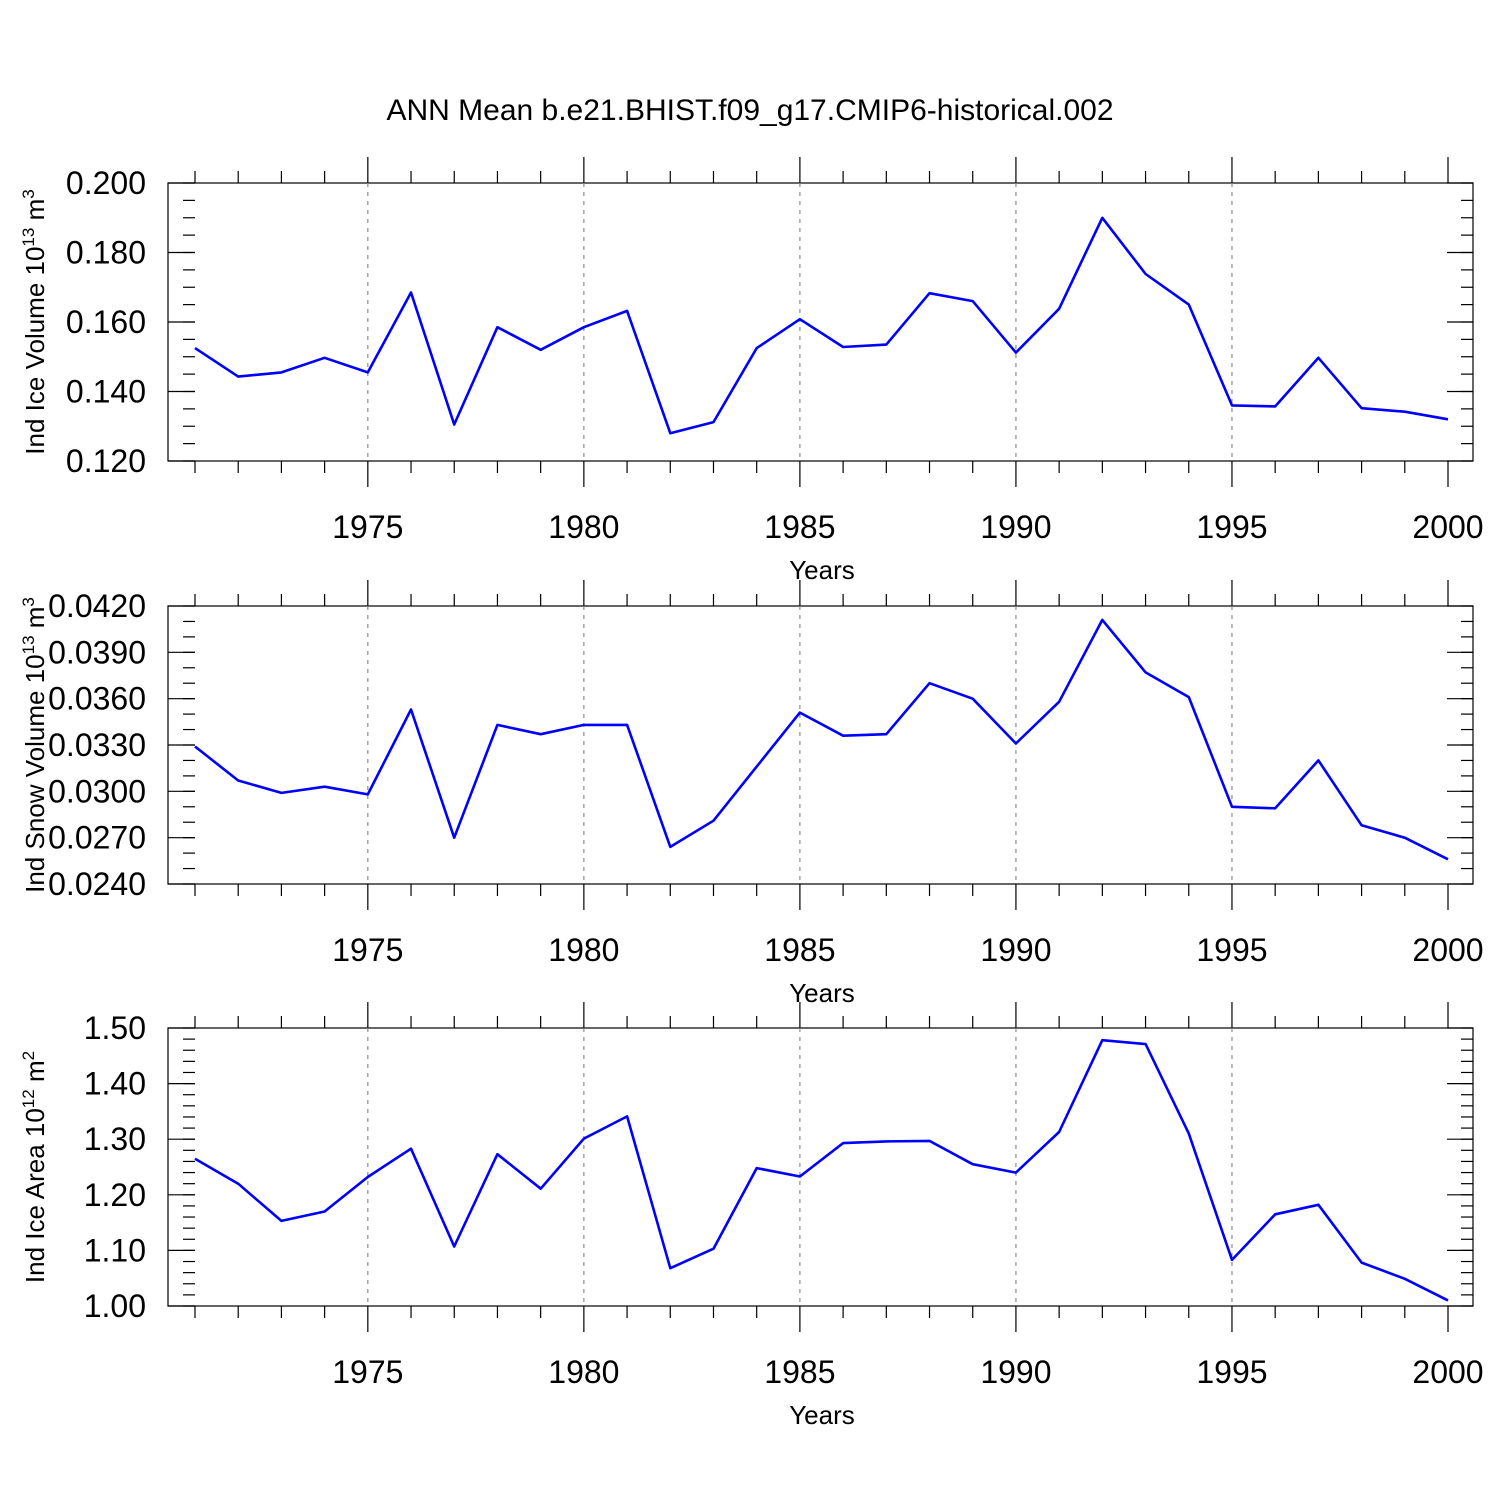 The image size is (1500, 1500). I want to click on y-tick-label: 0.140, so click(106, 392).